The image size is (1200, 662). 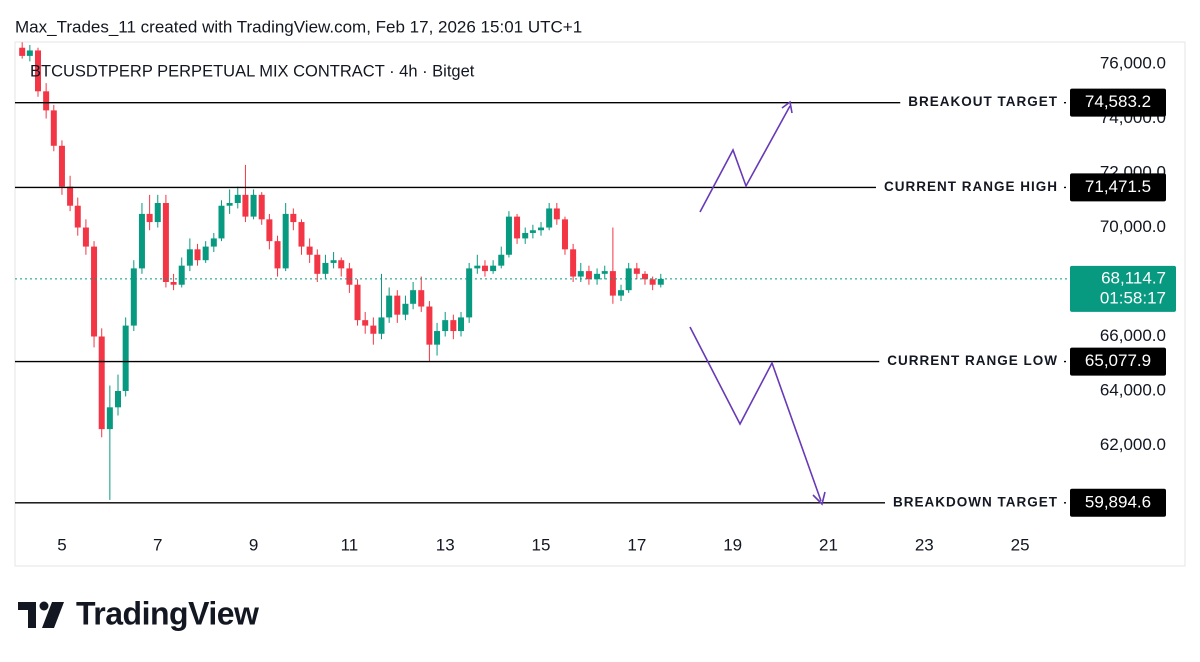 I want to click on x-tick-label: 21, so click(x=828, y=544).